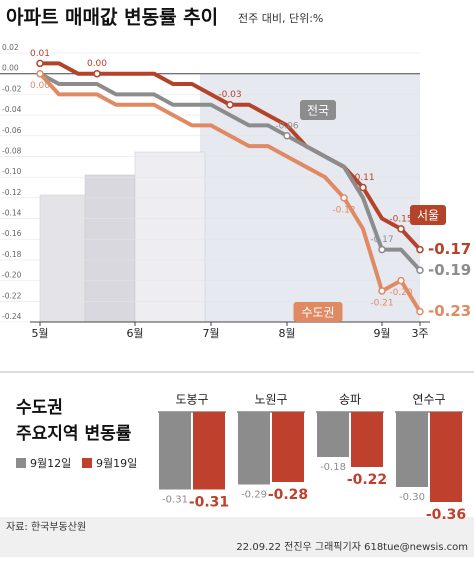  What do you see at coordinates (381, 303) in the screenshot?
I see `value-label: -0.21` at bounding box center [381, 303].